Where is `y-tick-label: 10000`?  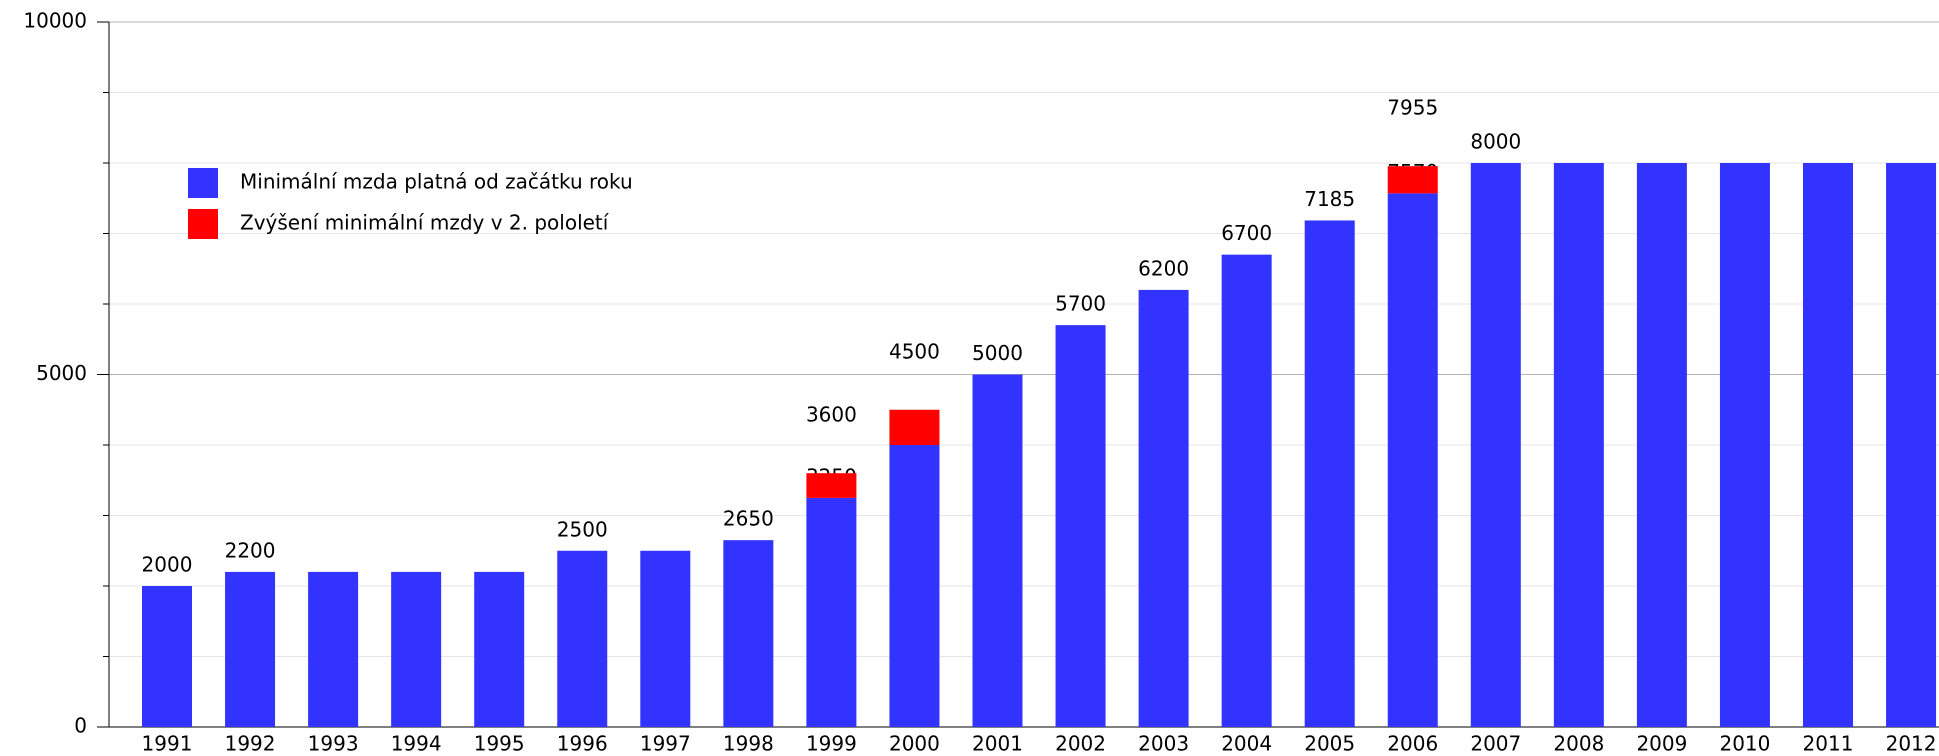 y-tick-label: 10000 is located at coordinates (55, 21).